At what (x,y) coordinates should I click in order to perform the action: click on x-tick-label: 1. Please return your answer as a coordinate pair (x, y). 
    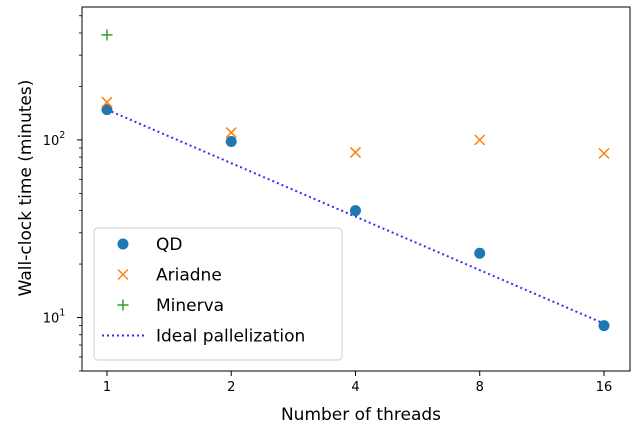
    Looking at the image, I should click on (107, 387).